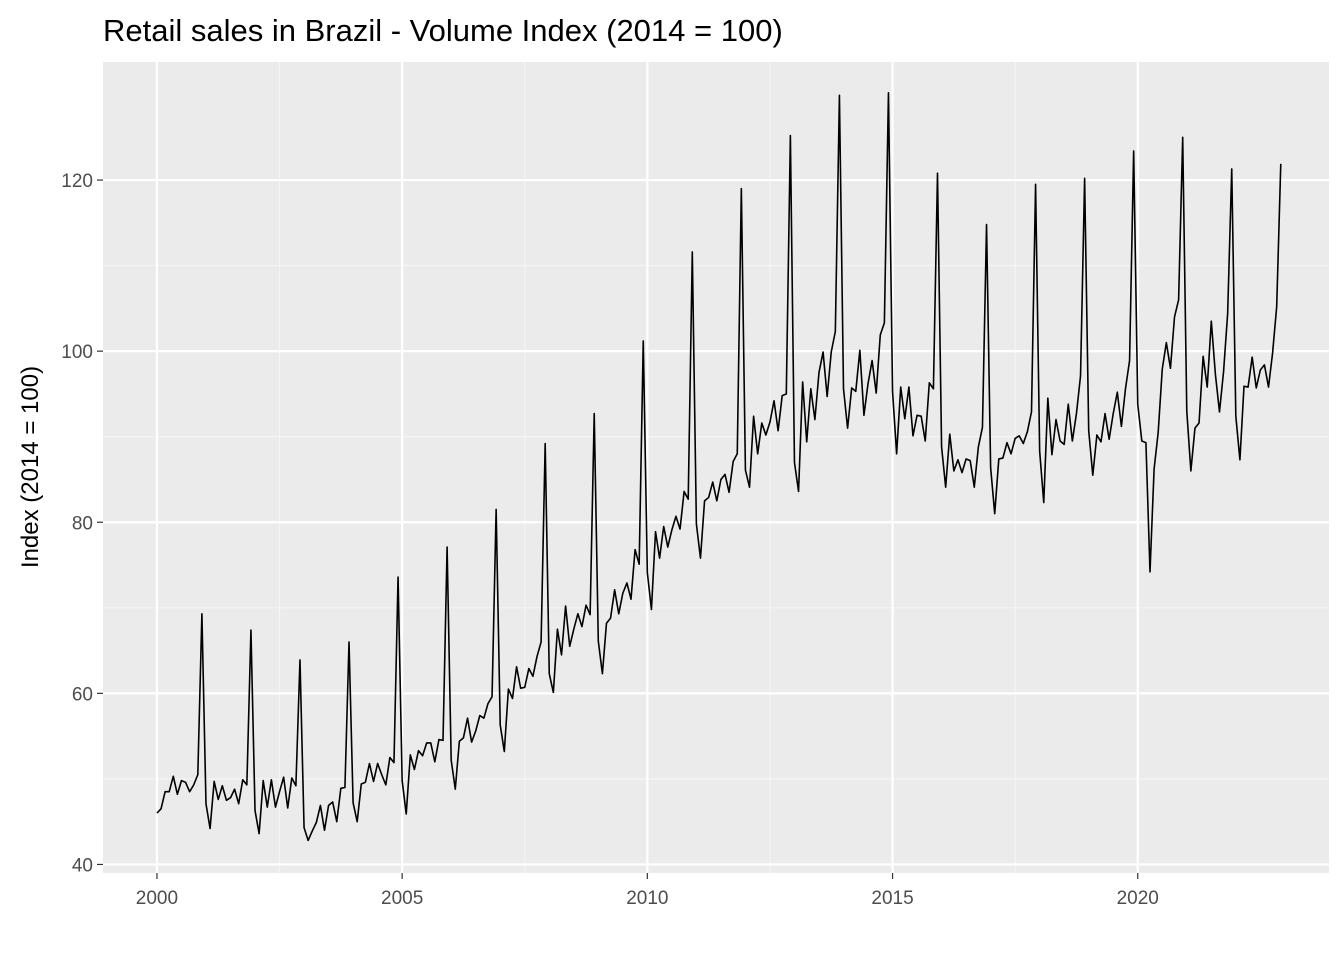 This screenshot has height=960, width=1344. Describe the element at coordinates (892, 898) in the screenshot. I see `x-tick-label: 2015` at that location.